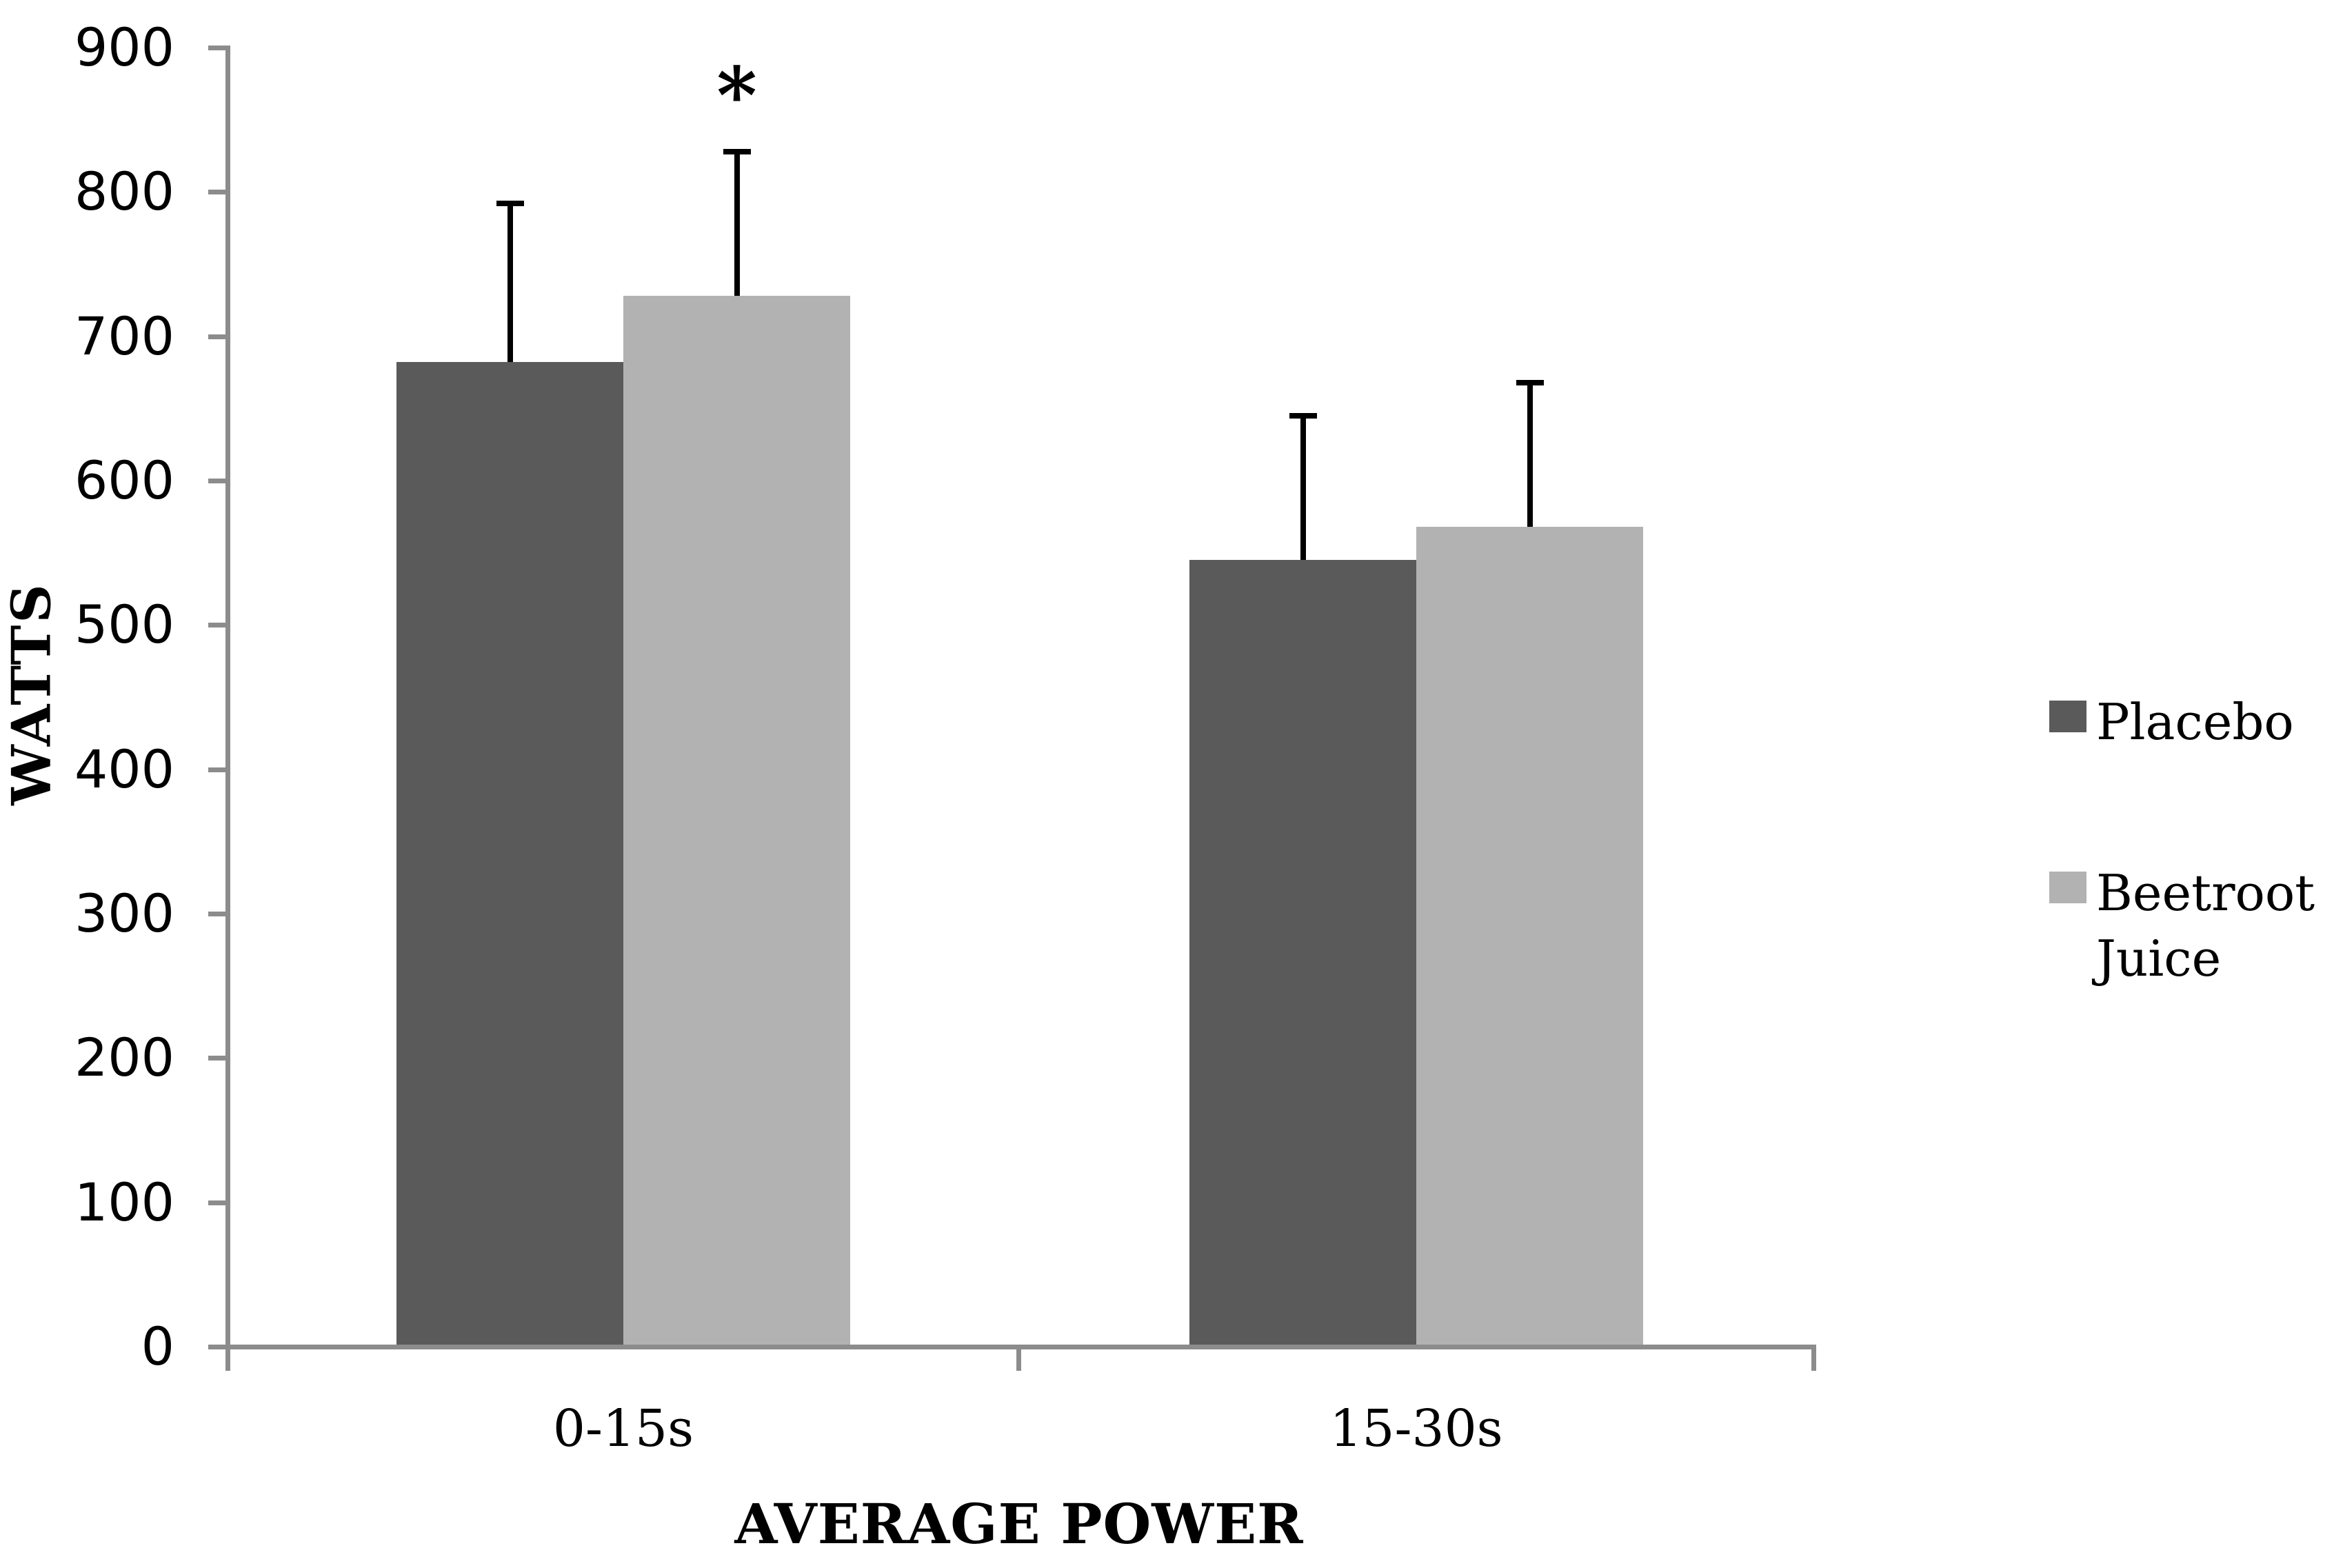  Describe the element at coordinates (623, 1428) in the screenshot. I see `x-tick-label-0-15s: 0-15s` at that location.